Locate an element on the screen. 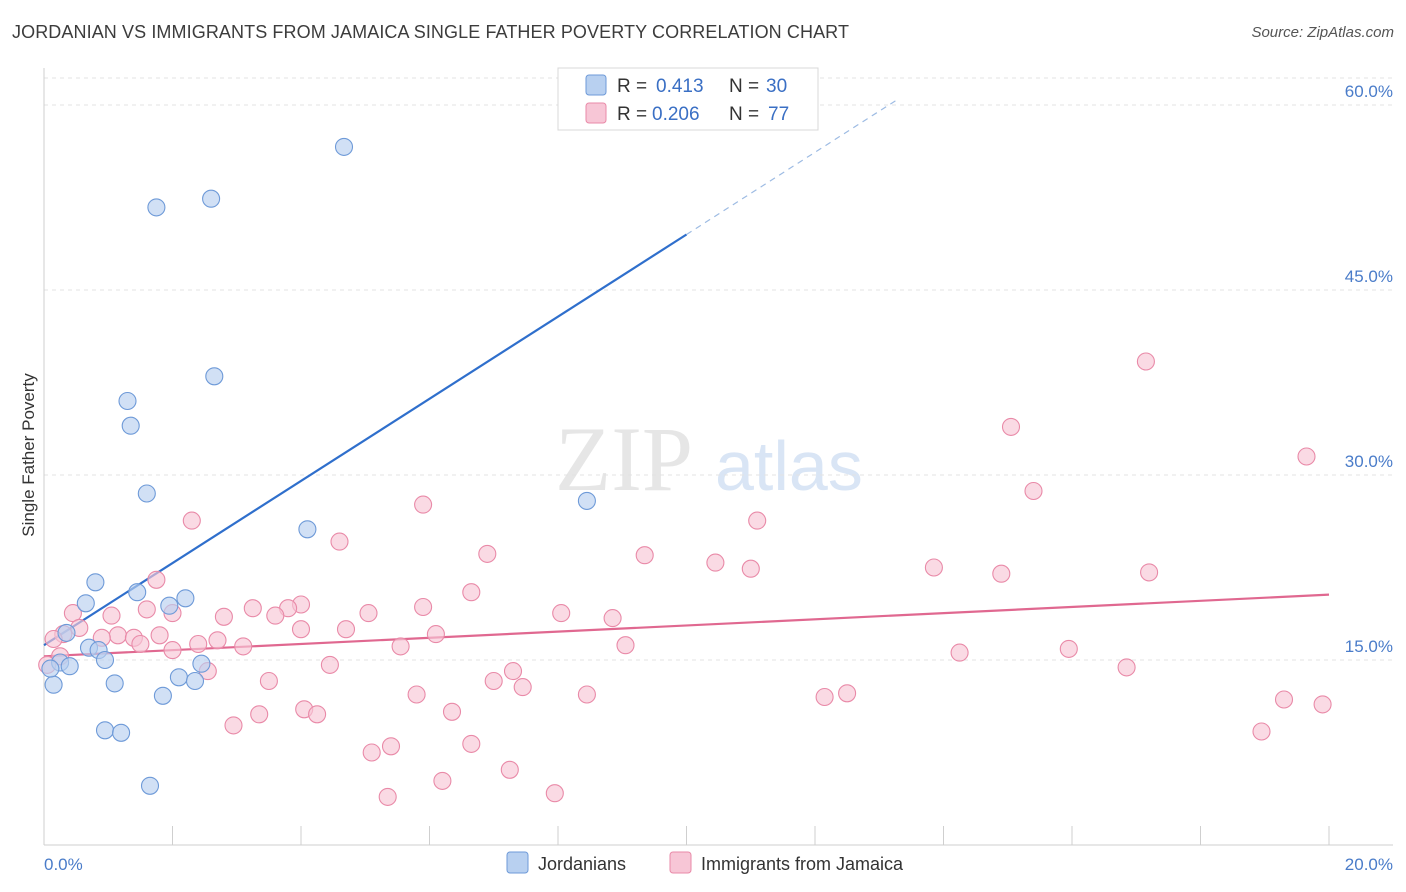  x-tick-label-max: 20.0% is located at coordinates (1369, 864).